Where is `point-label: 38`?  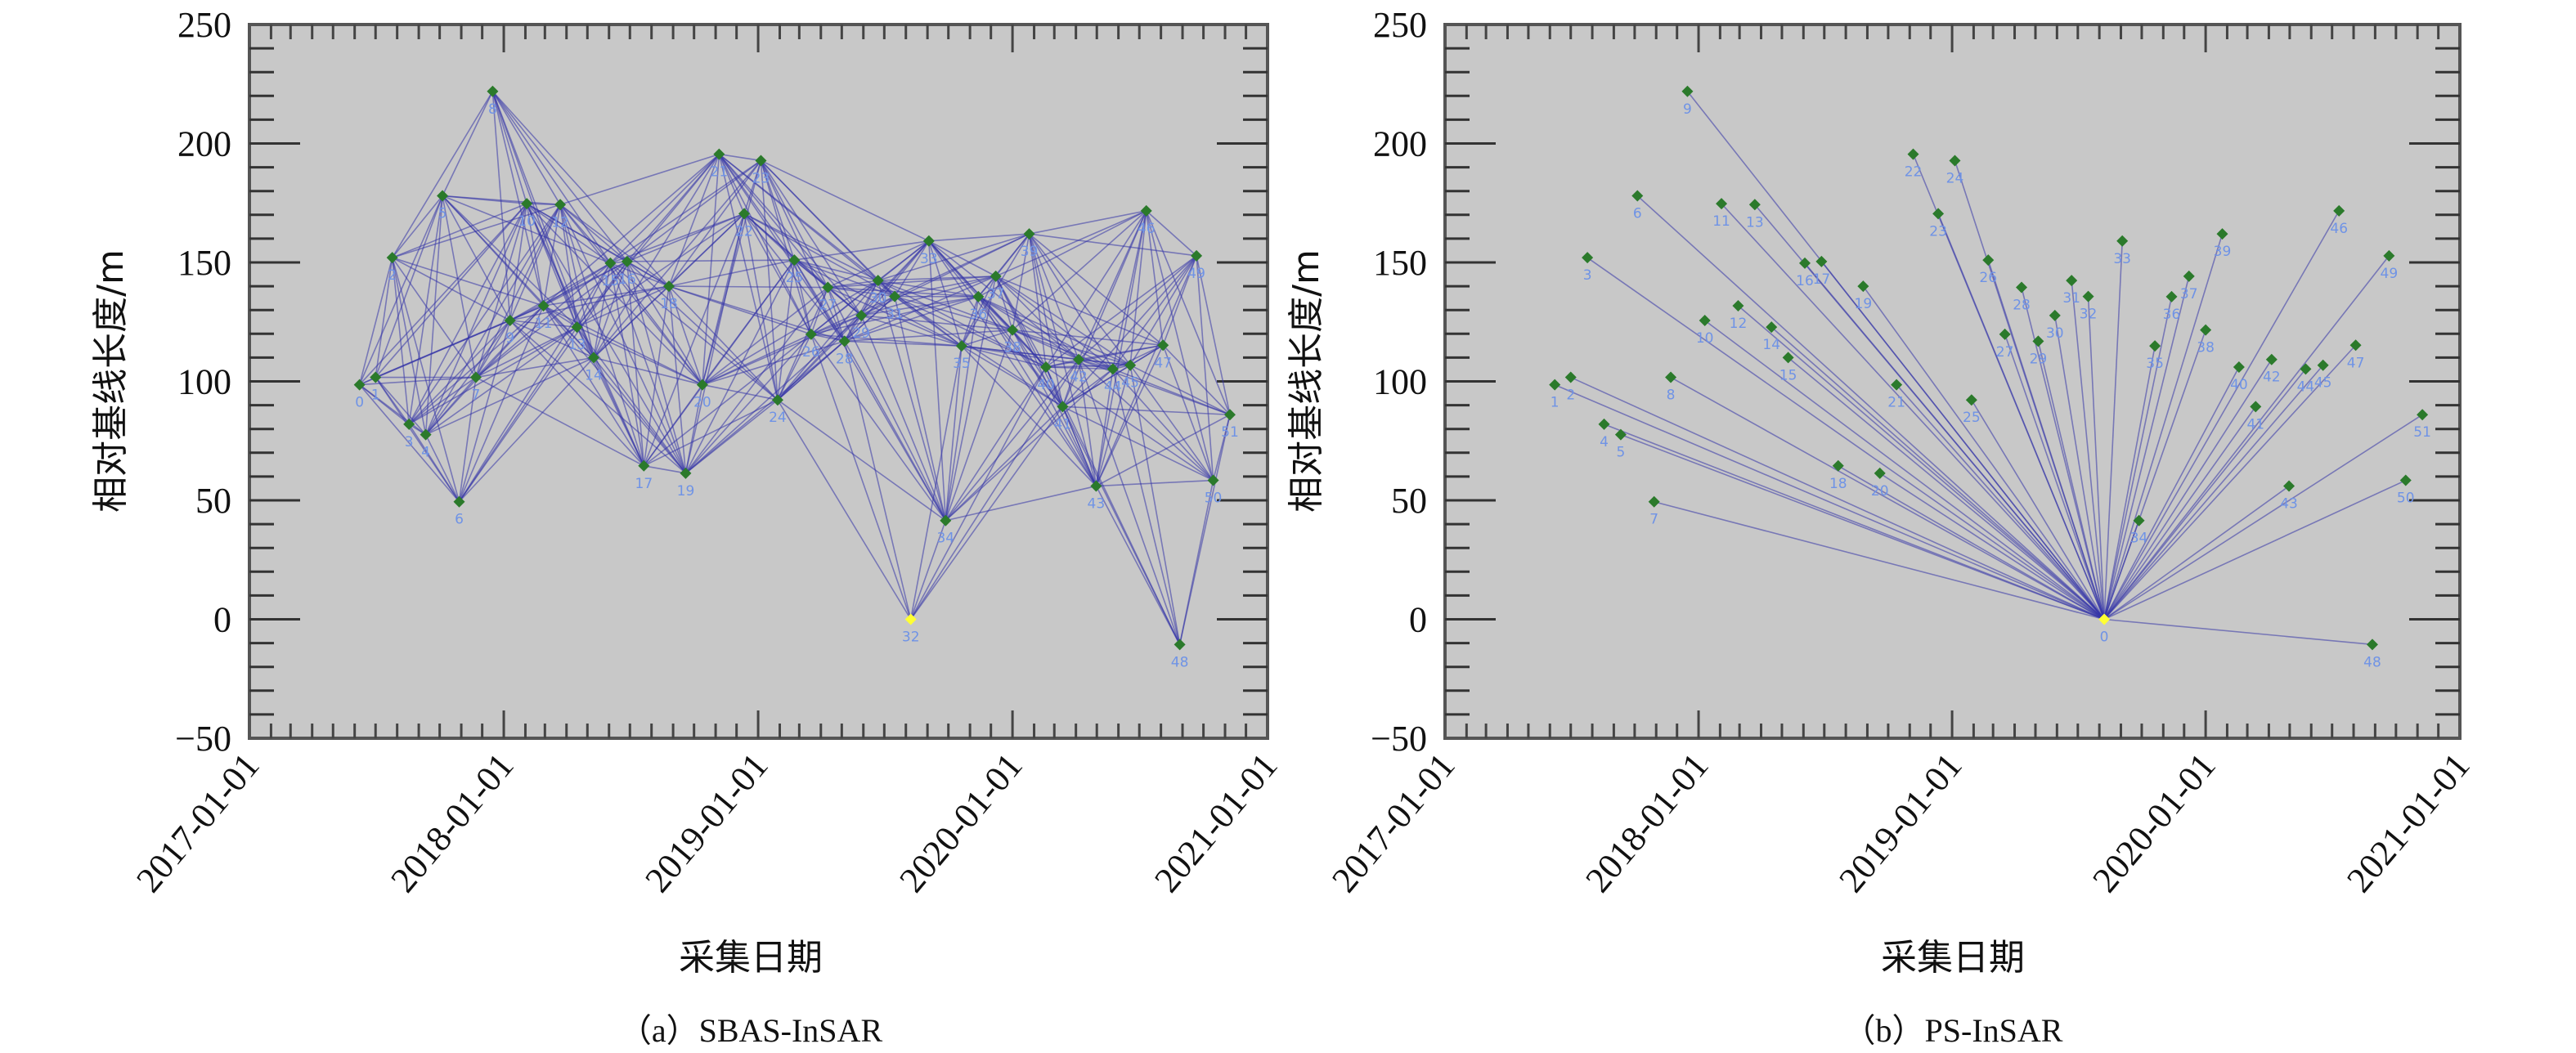 point-label: 38 is located at coordinates (2206, 348).